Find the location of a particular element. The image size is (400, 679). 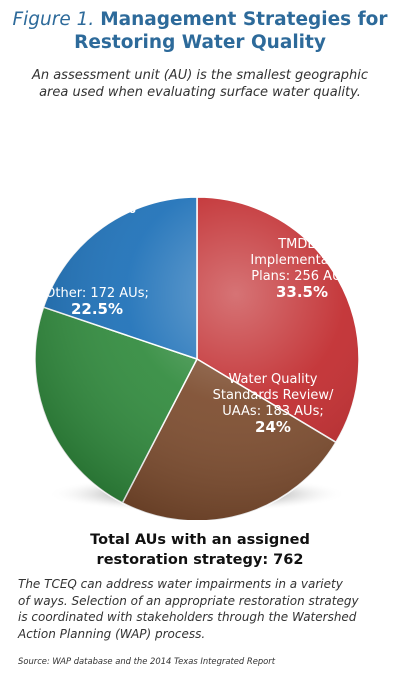

slice-percent-1: 24% is located at coordinates (273, 427).